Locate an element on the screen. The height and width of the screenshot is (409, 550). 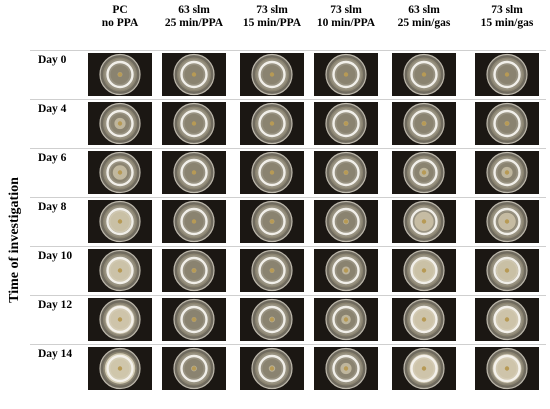
column-header-line2: 25 min/gas is located at coordinates (424, 23).